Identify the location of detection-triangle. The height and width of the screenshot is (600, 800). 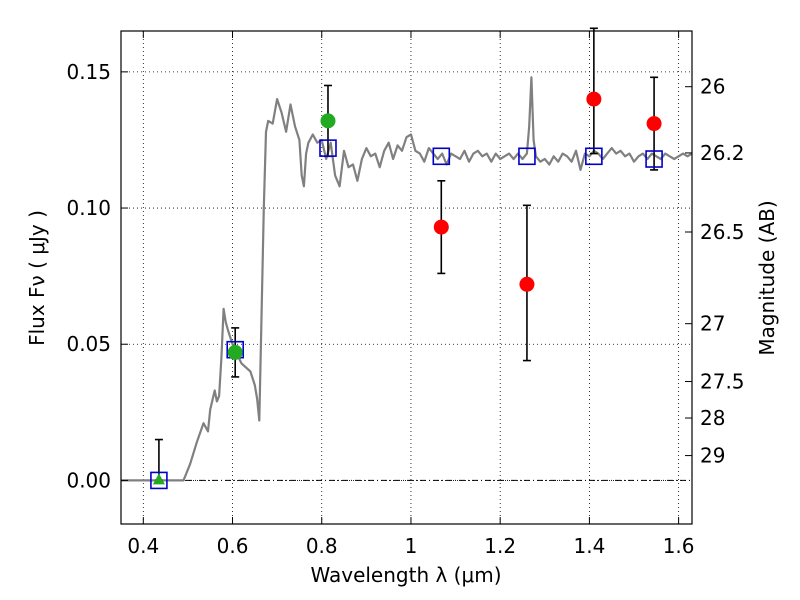
(158, 479).